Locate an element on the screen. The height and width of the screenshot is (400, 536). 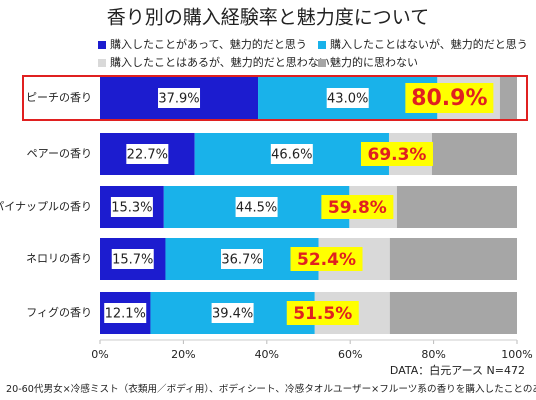
data-label: 46.6% is located at coordinates (291, 155).